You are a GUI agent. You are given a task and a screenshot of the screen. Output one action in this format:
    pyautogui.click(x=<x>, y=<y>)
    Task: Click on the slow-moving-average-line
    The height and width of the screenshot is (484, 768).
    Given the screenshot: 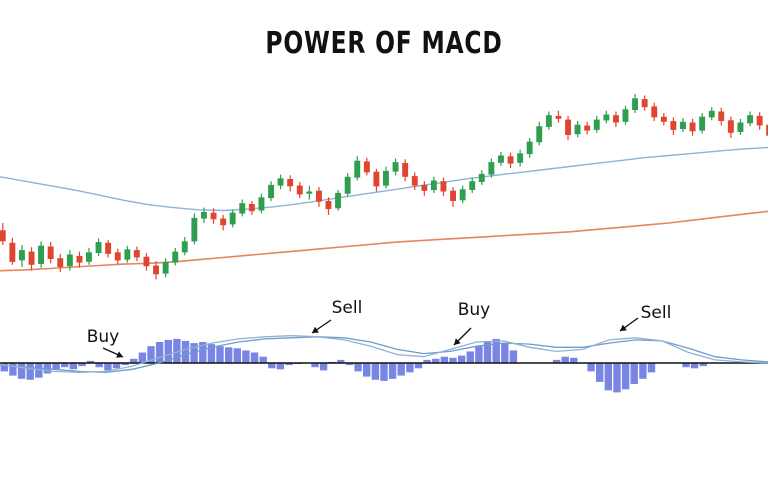 What is the action you would take?
    pyautogui.click(x=384, y=241)
    